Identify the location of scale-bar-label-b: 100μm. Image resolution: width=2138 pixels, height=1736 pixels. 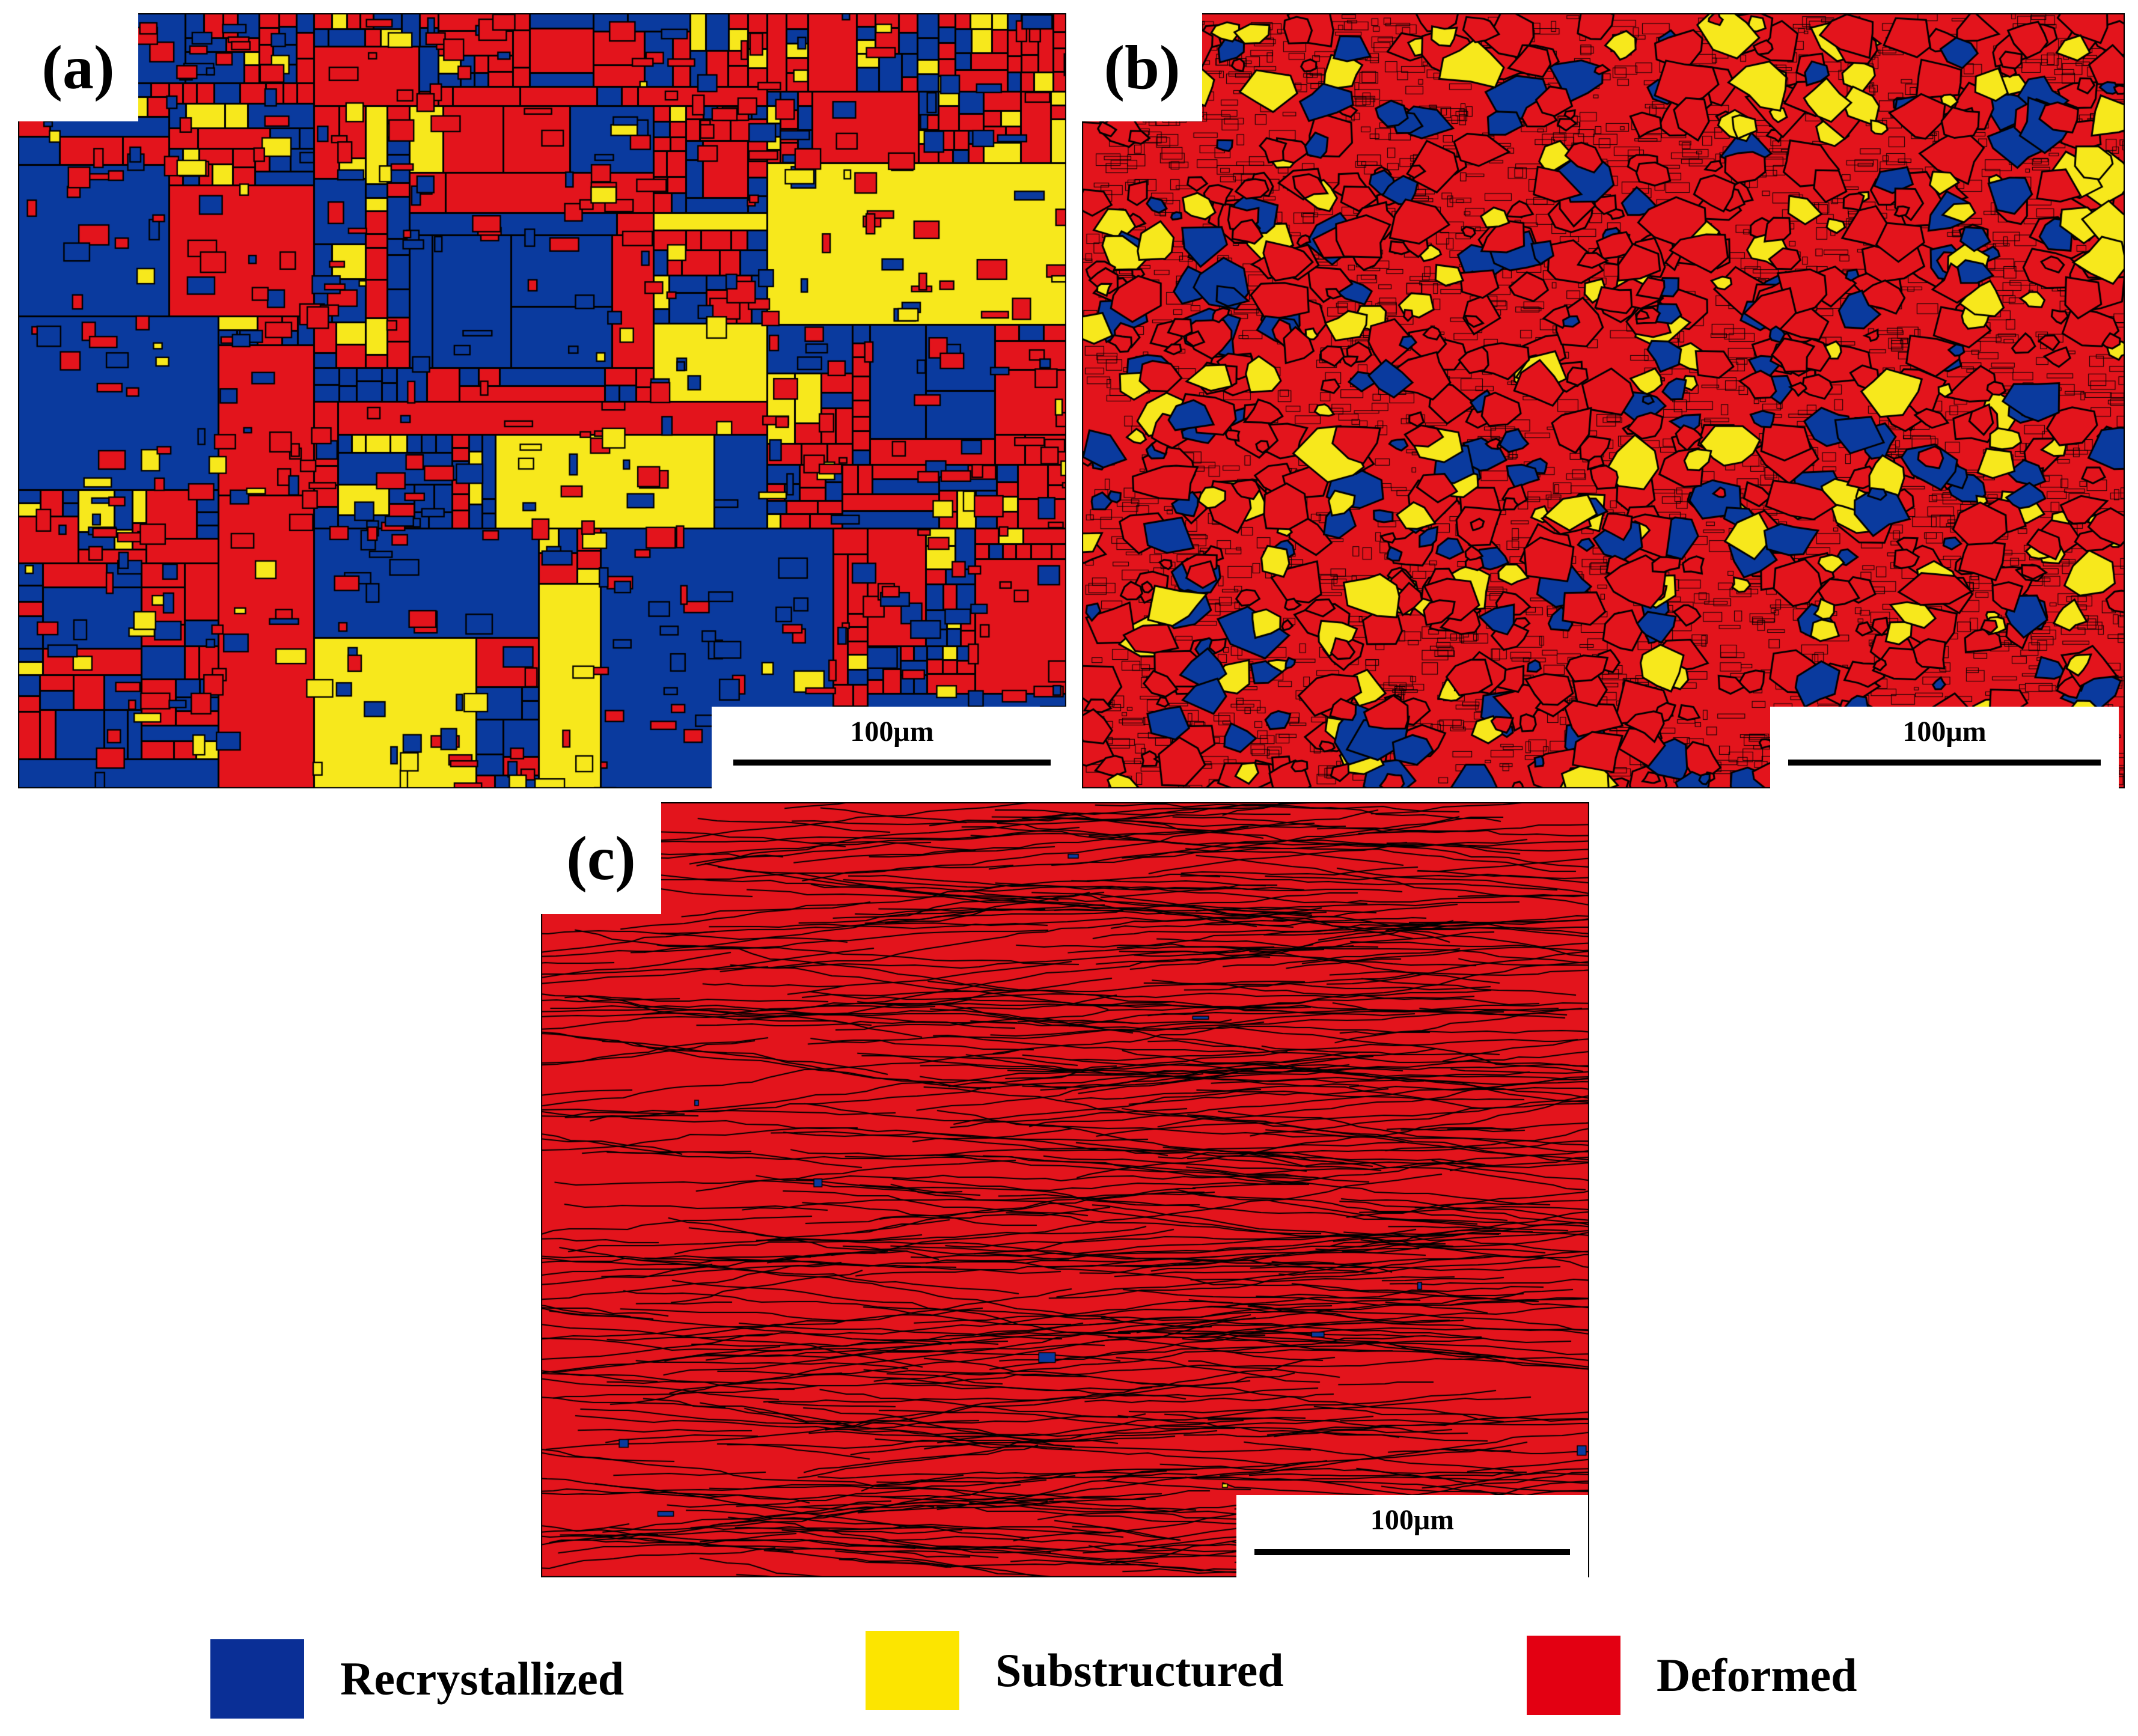
(1944, 732).